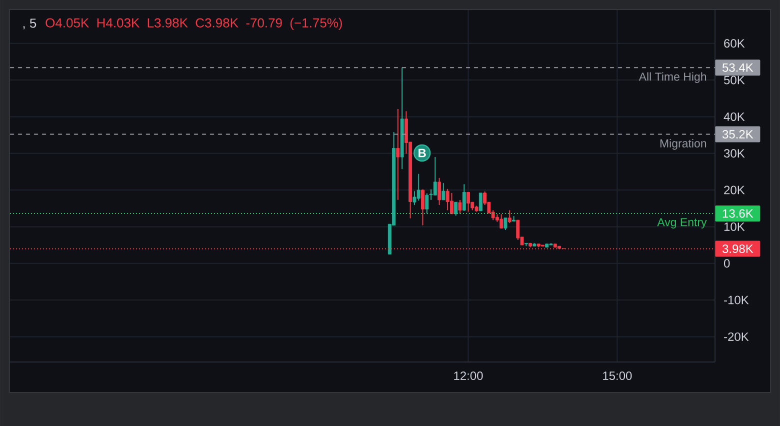 Image resolution: width=780 pixels, height=426 pixels. I want to click on y-tick-label: 50K, so click(734, 80).